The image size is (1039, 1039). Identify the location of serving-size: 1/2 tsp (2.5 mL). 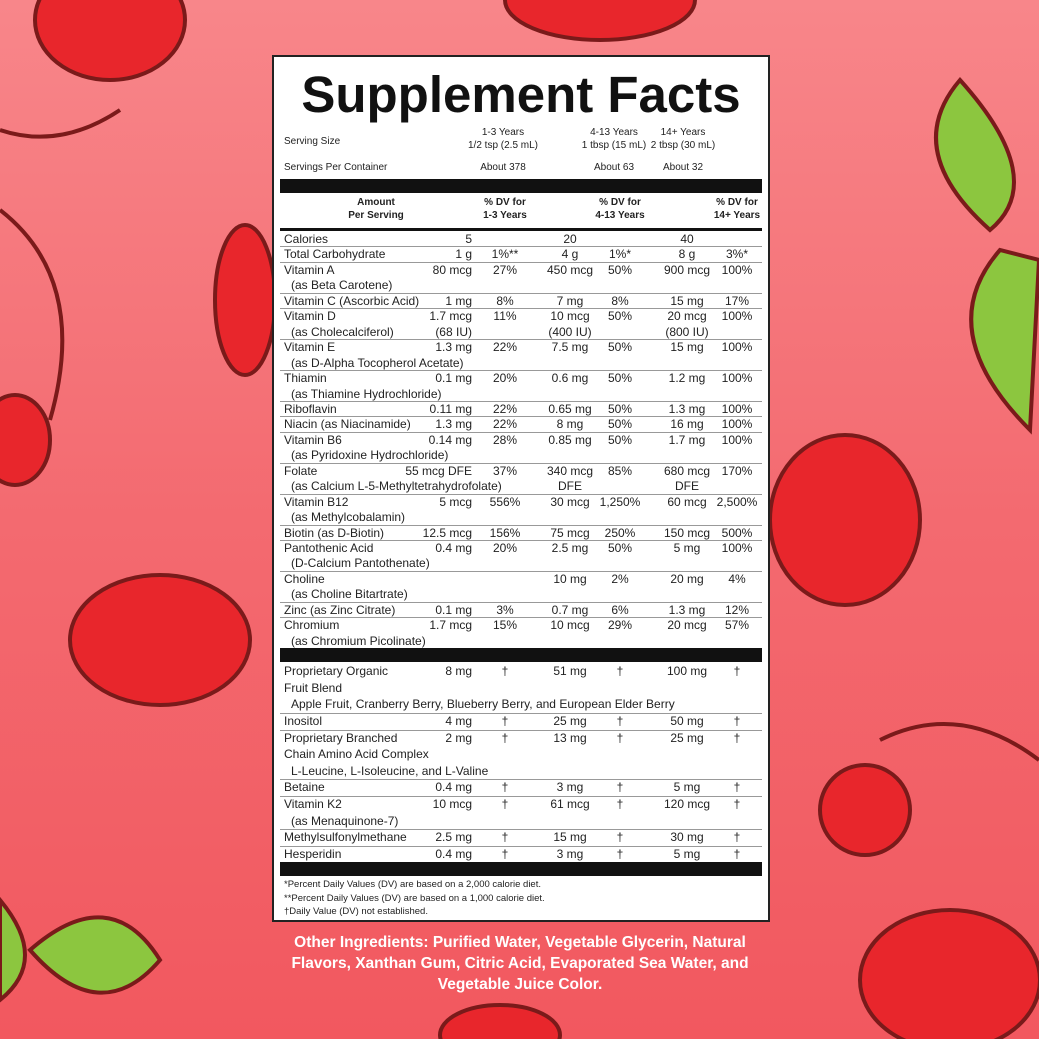
(503, 145).